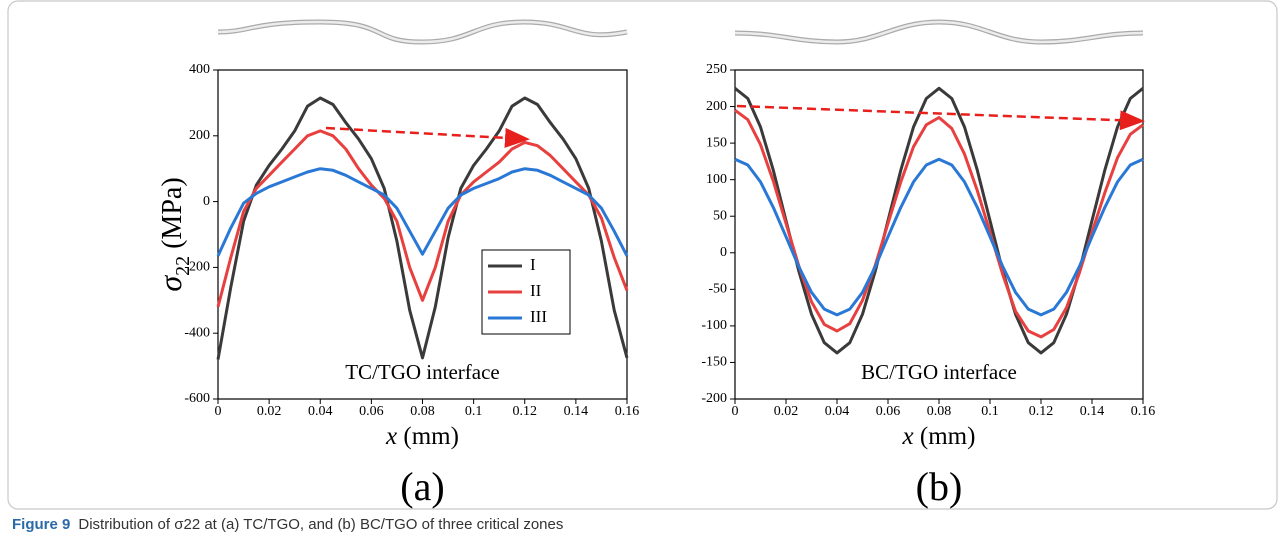 The height and width of the screenshot is (544, 1285). What do you see at coordinates (716, 142) in the screenshot?
I see `y-tick-label: 150` at bounding box center [716, 142].